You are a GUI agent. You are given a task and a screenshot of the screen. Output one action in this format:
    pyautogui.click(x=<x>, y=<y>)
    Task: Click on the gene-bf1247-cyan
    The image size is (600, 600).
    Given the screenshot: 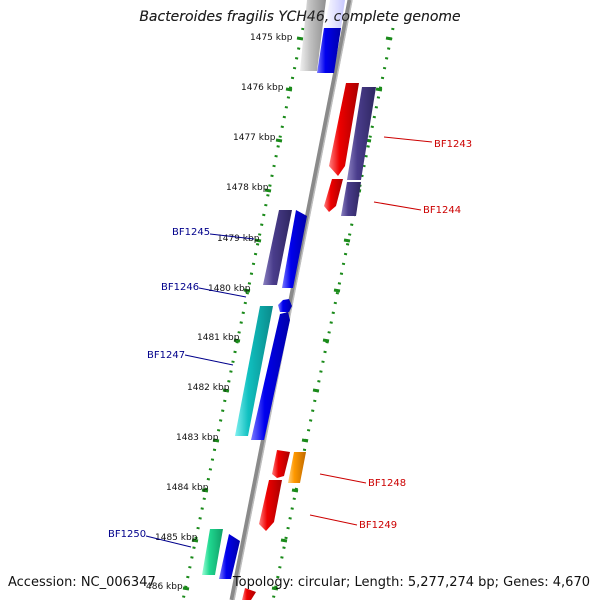 What is the action you would take?
    pyautogui.click(x=254, y=371)
    